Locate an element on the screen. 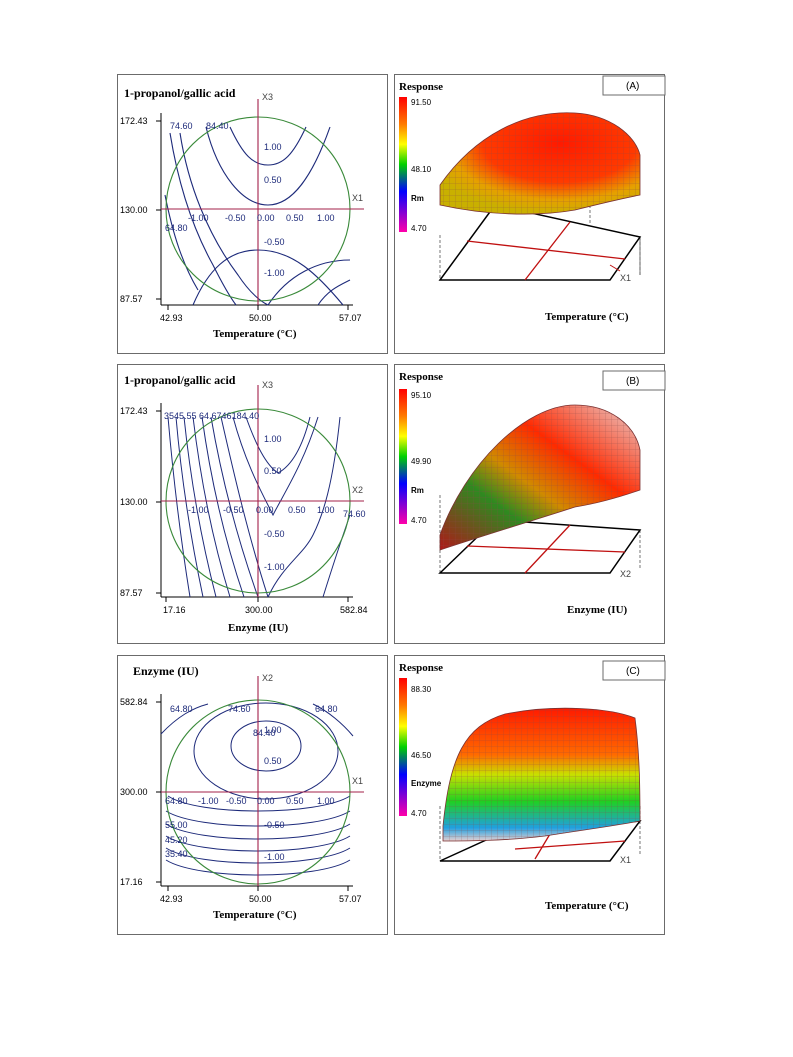 This screenshot has height=1057, width=793. coded-x-labels: -1.00 -0.50 0.00 0.50 1.00 is located at coordinates (261, 218).